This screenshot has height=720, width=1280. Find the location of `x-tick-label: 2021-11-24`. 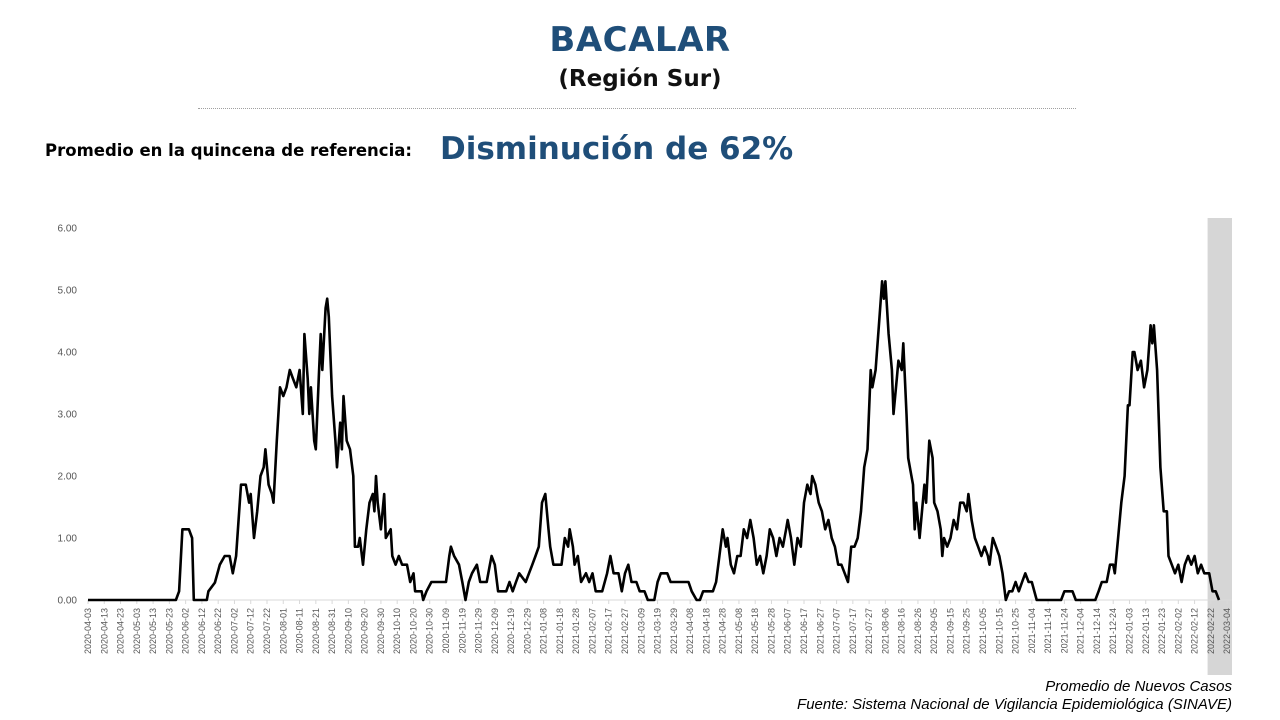

x-tick-label: 2021-11-24 is located at coordinates (1064, 630).